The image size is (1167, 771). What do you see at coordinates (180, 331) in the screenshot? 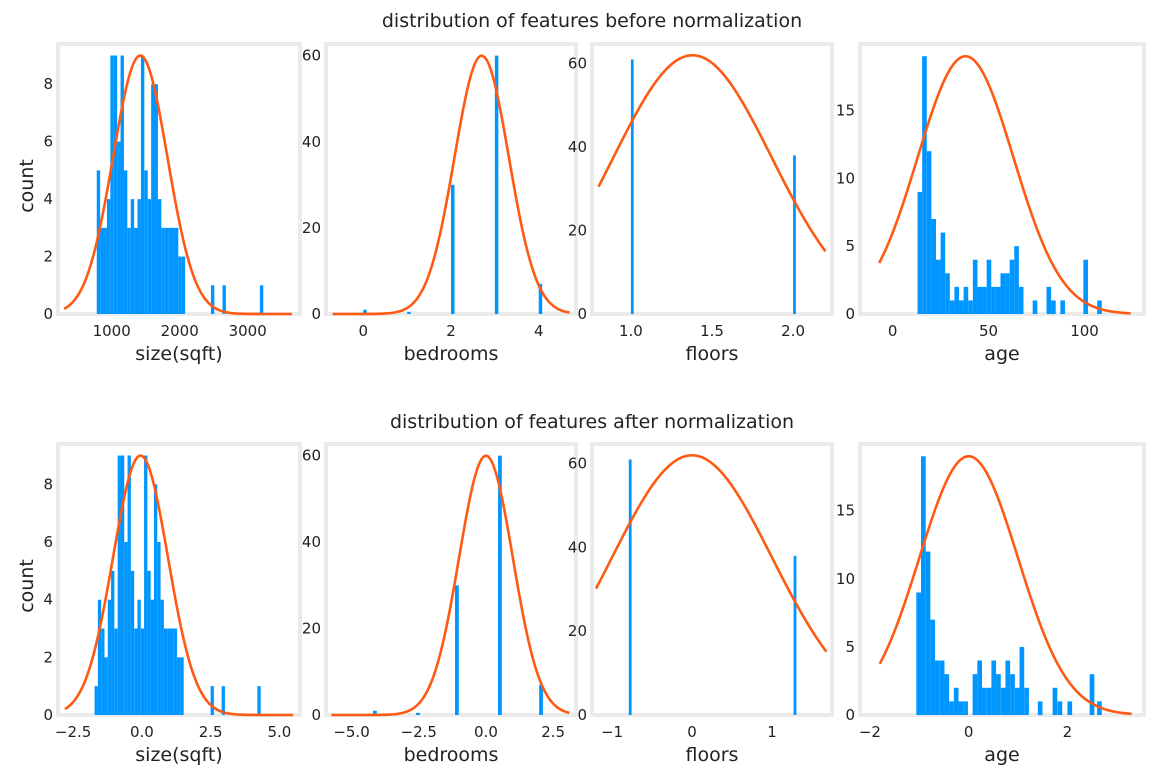
I see `x-tick-label: 2000` at bounding box center [180, 331].